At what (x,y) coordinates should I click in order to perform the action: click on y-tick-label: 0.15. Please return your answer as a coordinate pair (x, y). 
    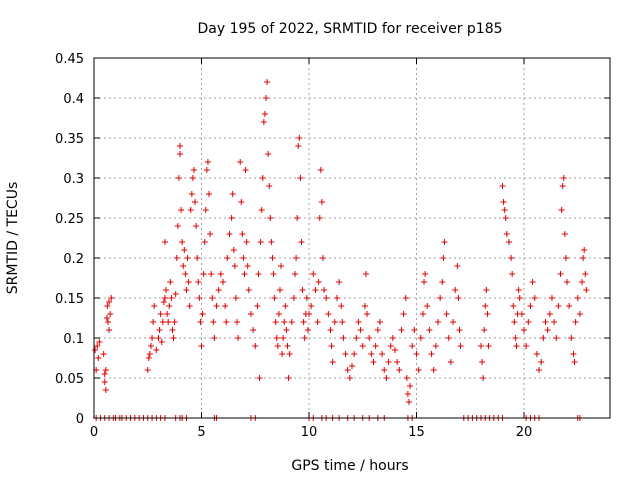
    Looking at the image, I should click on (69, 299).